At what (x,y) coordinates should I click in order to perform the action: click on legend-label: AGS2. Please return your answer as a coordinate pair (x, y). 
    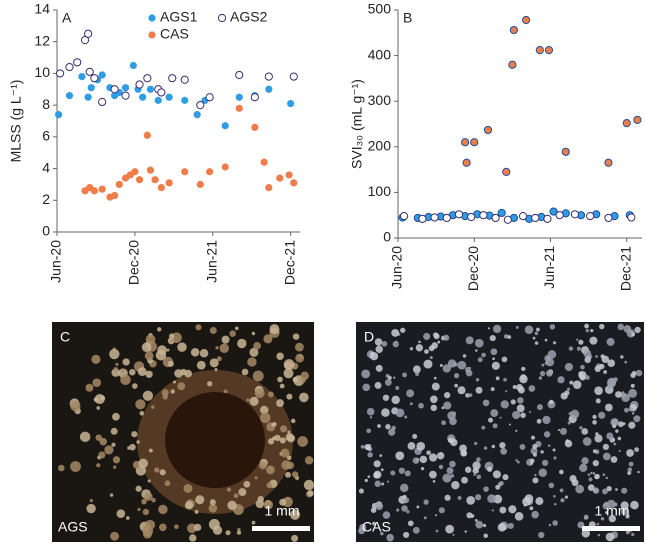
    Looking at the image, I should click on (249, 17).